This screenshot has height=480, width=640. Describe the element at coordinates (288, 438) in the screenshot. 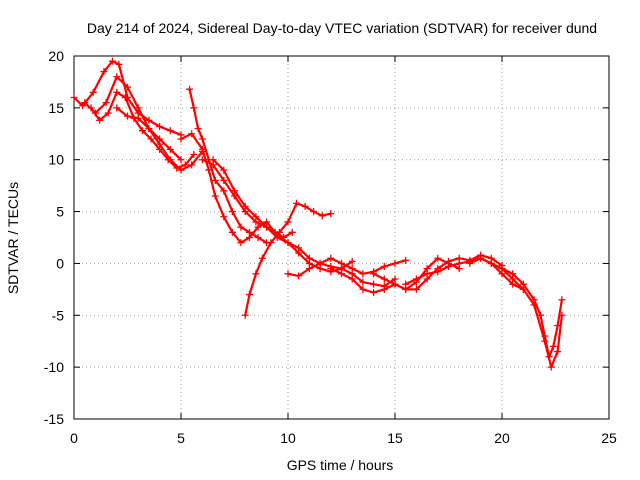

I see `x-tick-label: 10` at that location.